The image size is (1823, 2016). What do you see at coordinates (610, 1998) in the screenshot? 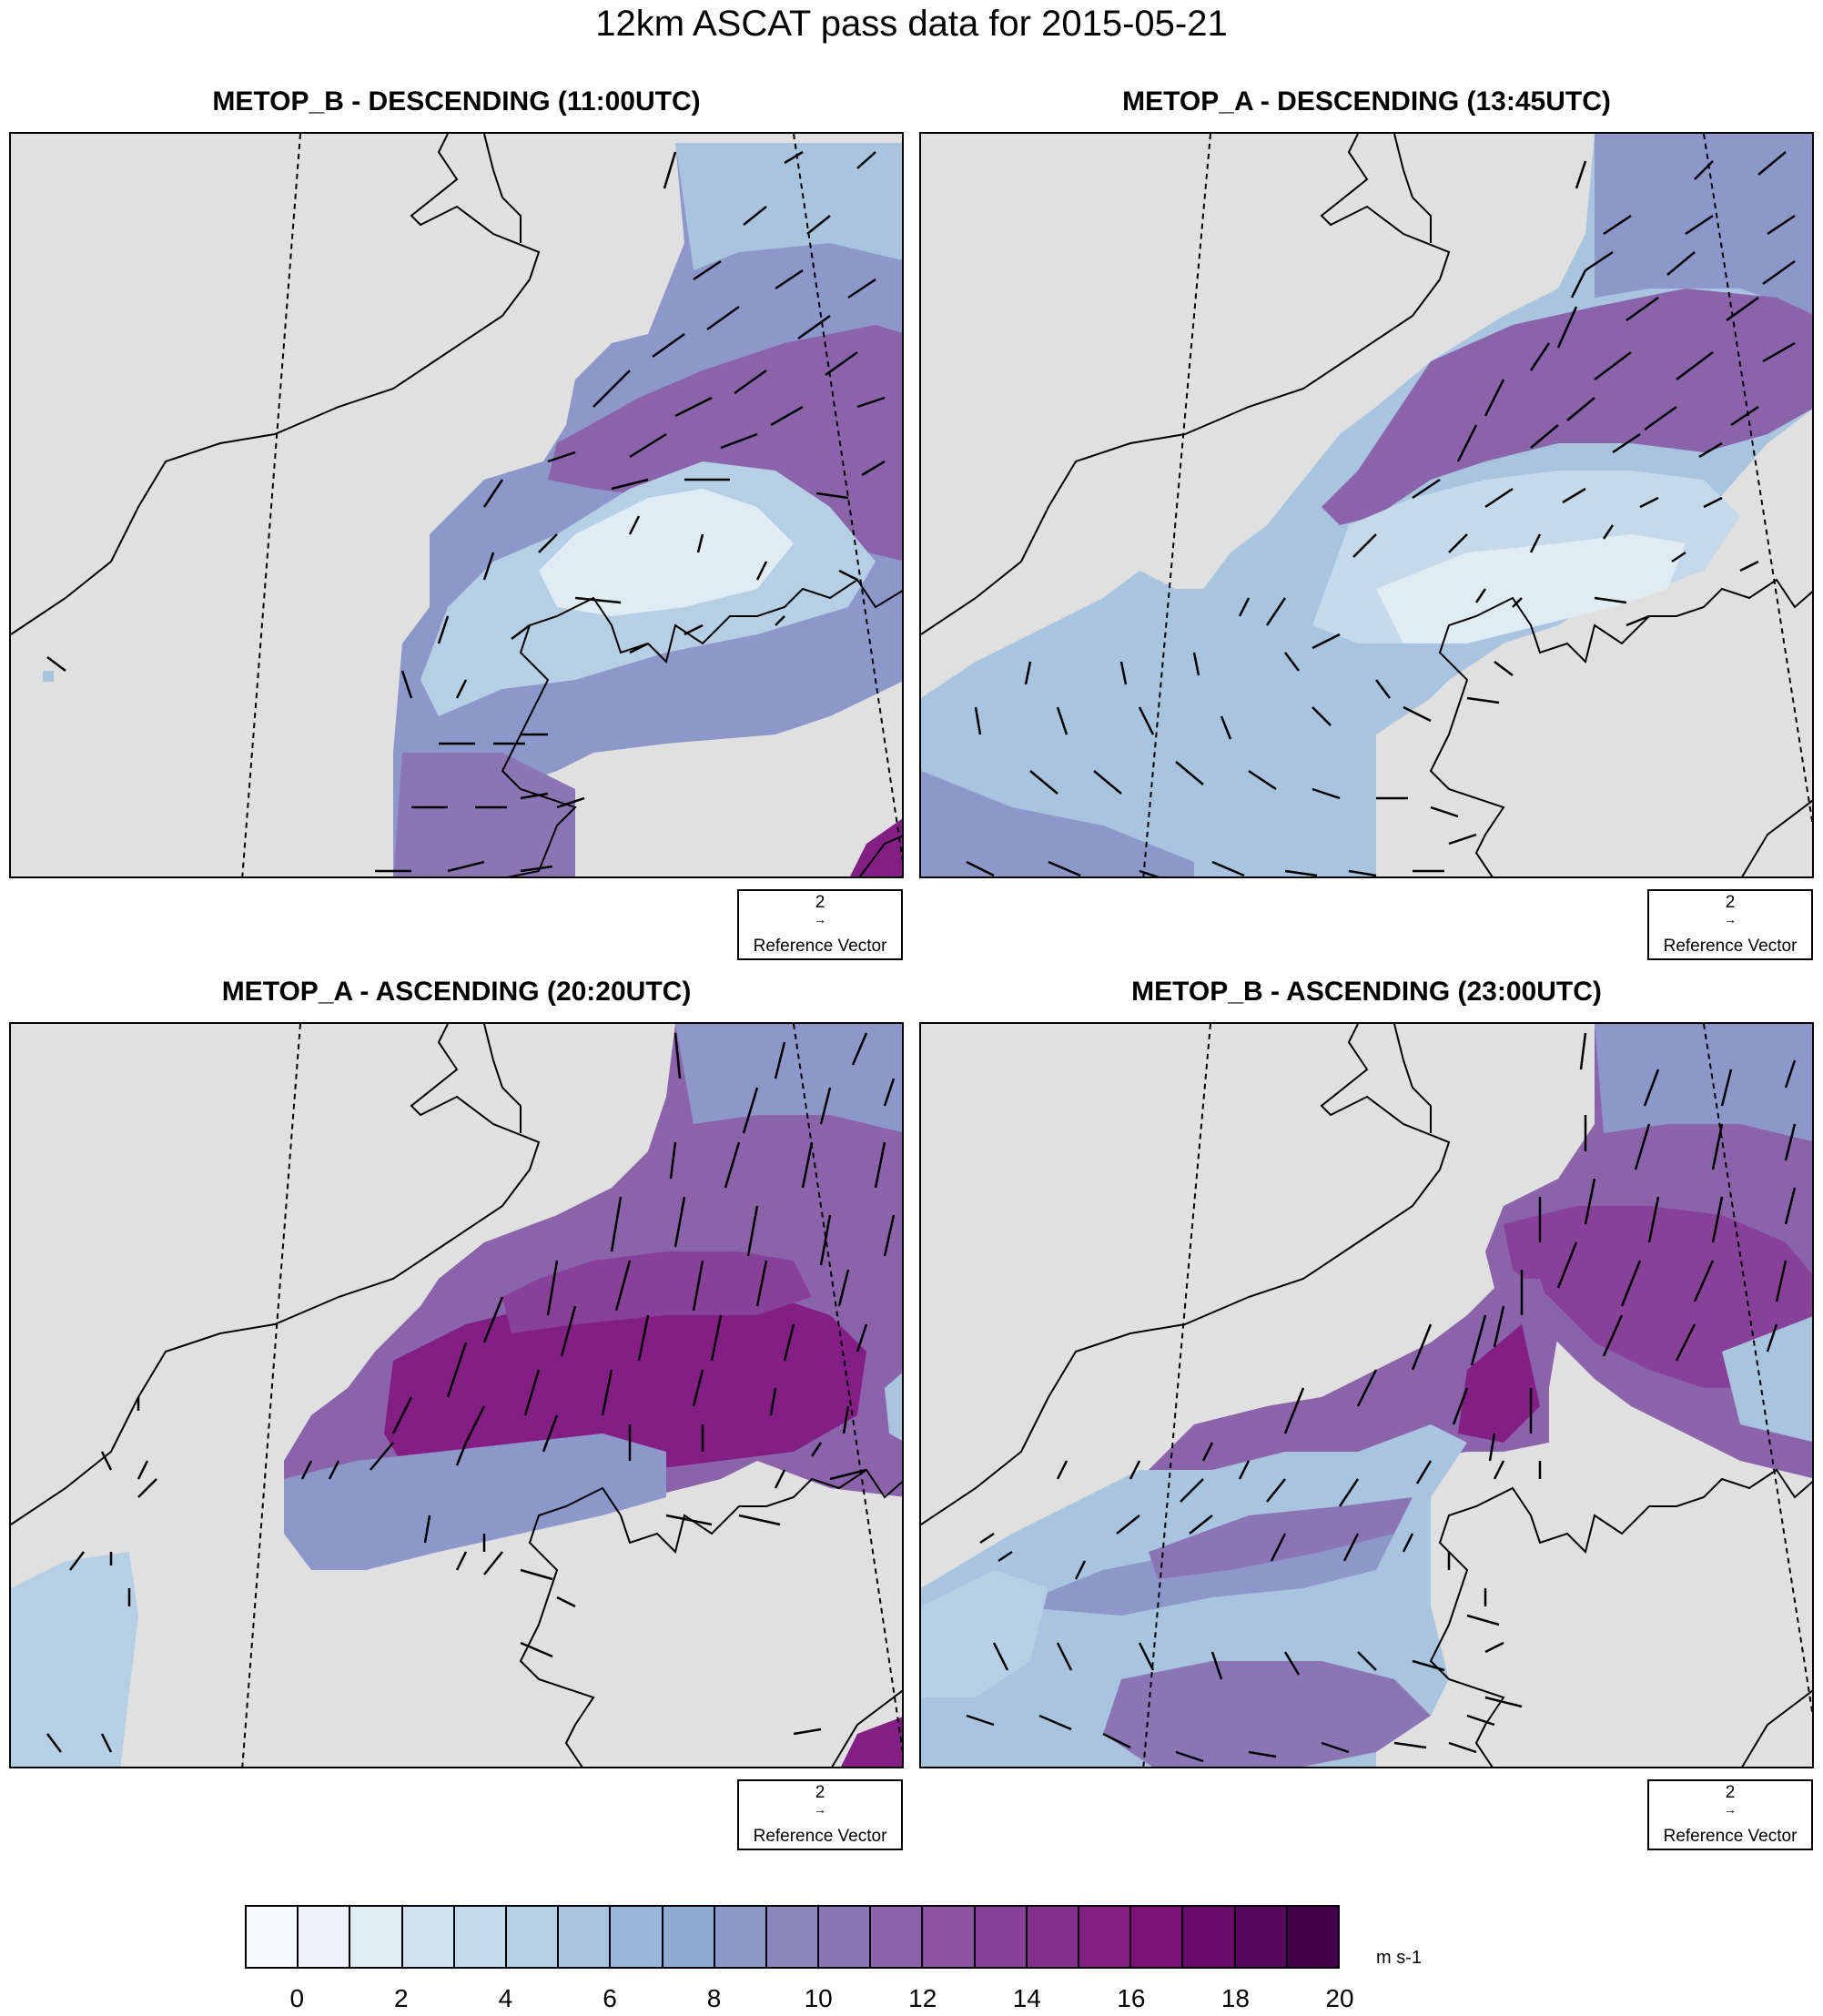
I see `colorbar-tick-label: 6` at bounding box center [610, 1998].